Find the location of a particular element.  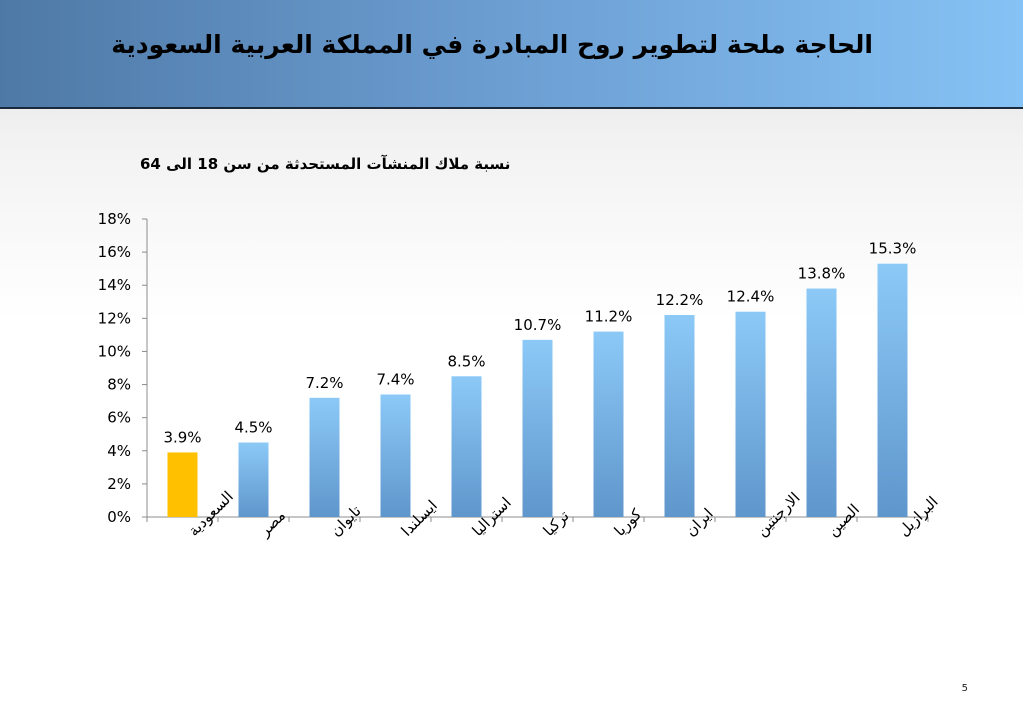

page-number: 5 is located at coordinates (964, 688).